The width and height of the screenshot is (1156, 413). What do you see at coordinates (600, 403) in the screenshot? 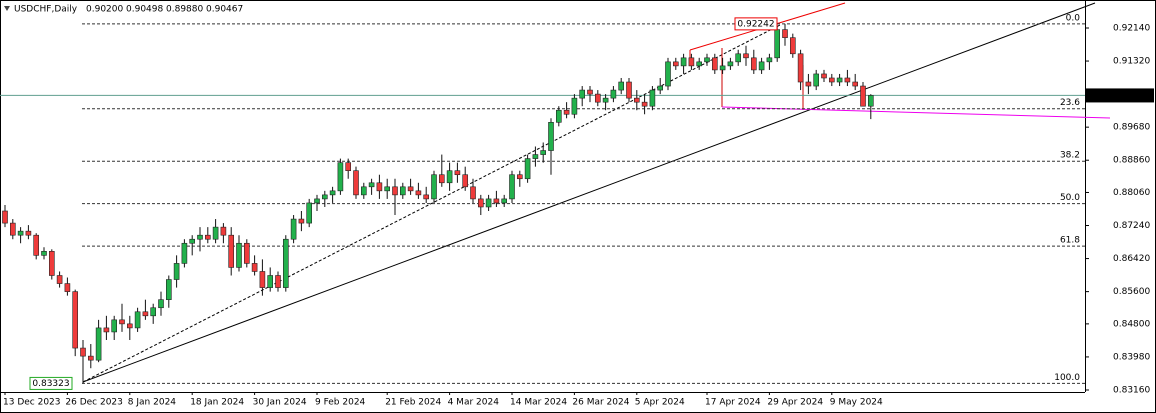
I see `x-tick-label: 26 Mar 2024` at bounding box center [600, 403].